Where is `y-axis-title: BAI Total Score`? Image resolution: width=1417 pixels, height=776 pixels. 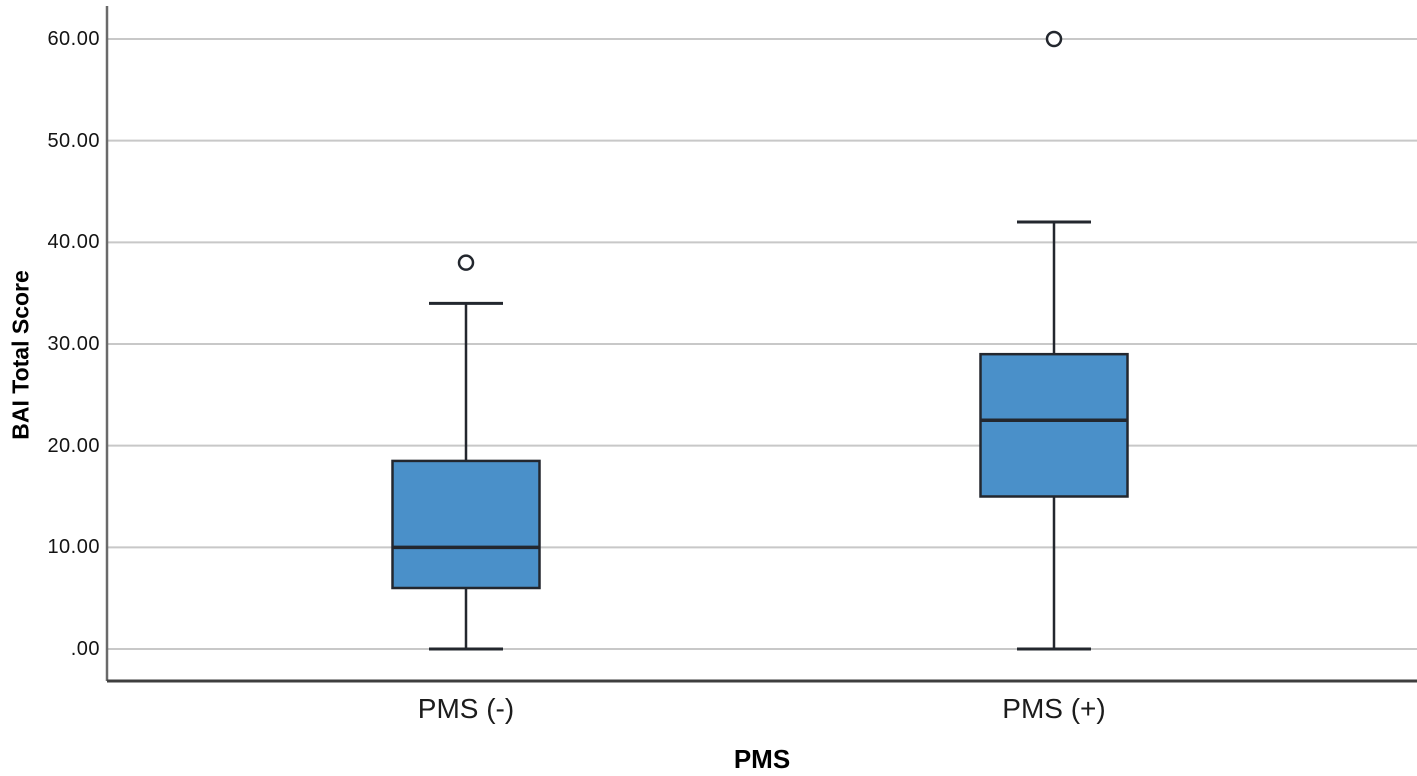
y-axis-title: BAI Total Score is located at coordinates (20, 355).